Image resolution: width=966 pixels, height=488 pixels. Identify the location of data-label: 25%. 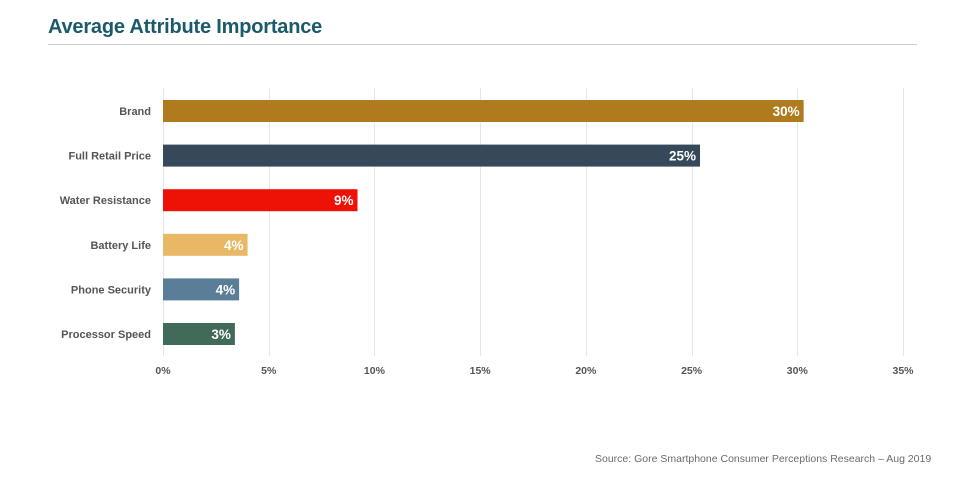
(682, 156).